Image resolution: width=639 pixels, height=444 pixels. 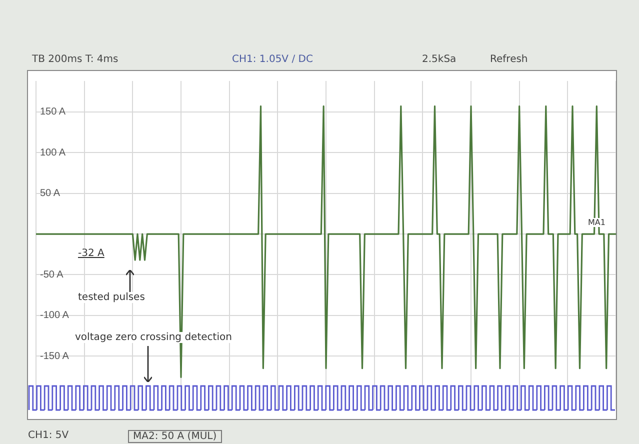 What do you see at coordinates (597, 222) in the screenshot?
I see `annotation: MA1` at bounding box center [597, 222].